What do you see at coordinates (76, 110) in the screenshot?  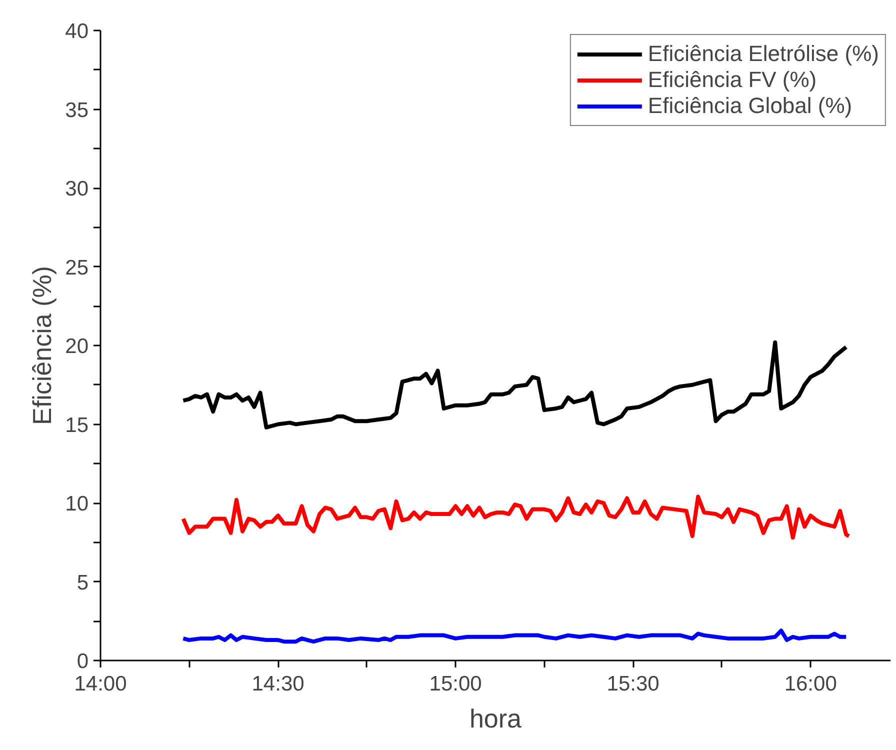 I see `y-tick-label: 35` at bounding box center [76, 110].